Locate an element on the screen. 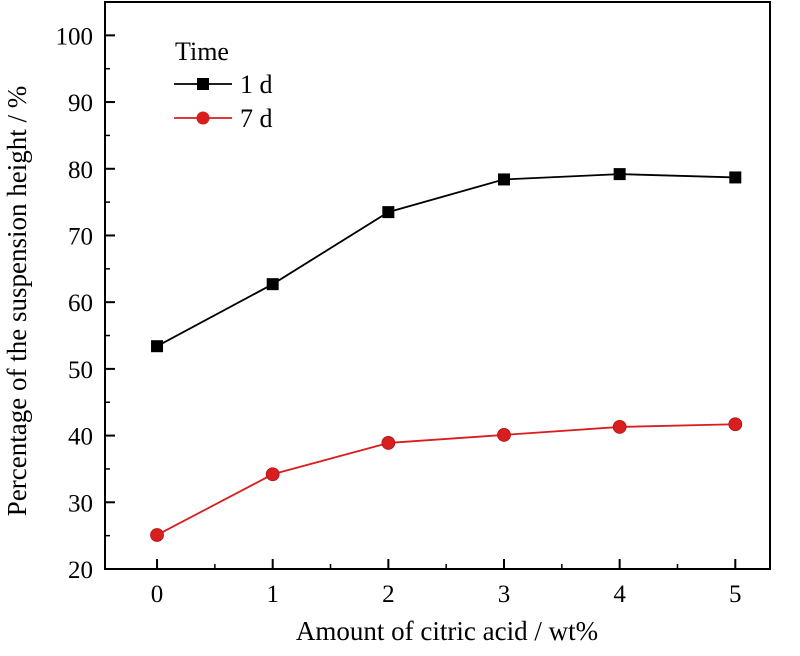  y-axis-label: Percentage of the suspension height / % is located at coordinates (17, 301).